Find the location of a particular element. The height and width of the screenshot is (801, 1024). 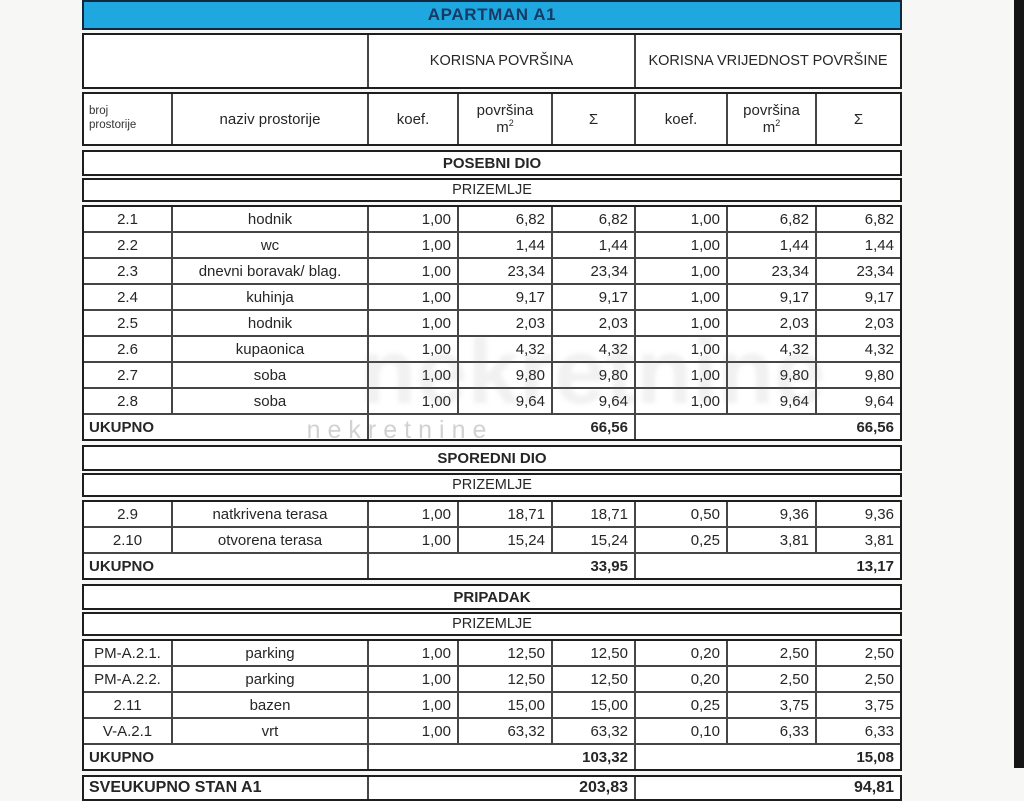

grand-total-right-value: 94,81 is located at coordinates (767, 788).